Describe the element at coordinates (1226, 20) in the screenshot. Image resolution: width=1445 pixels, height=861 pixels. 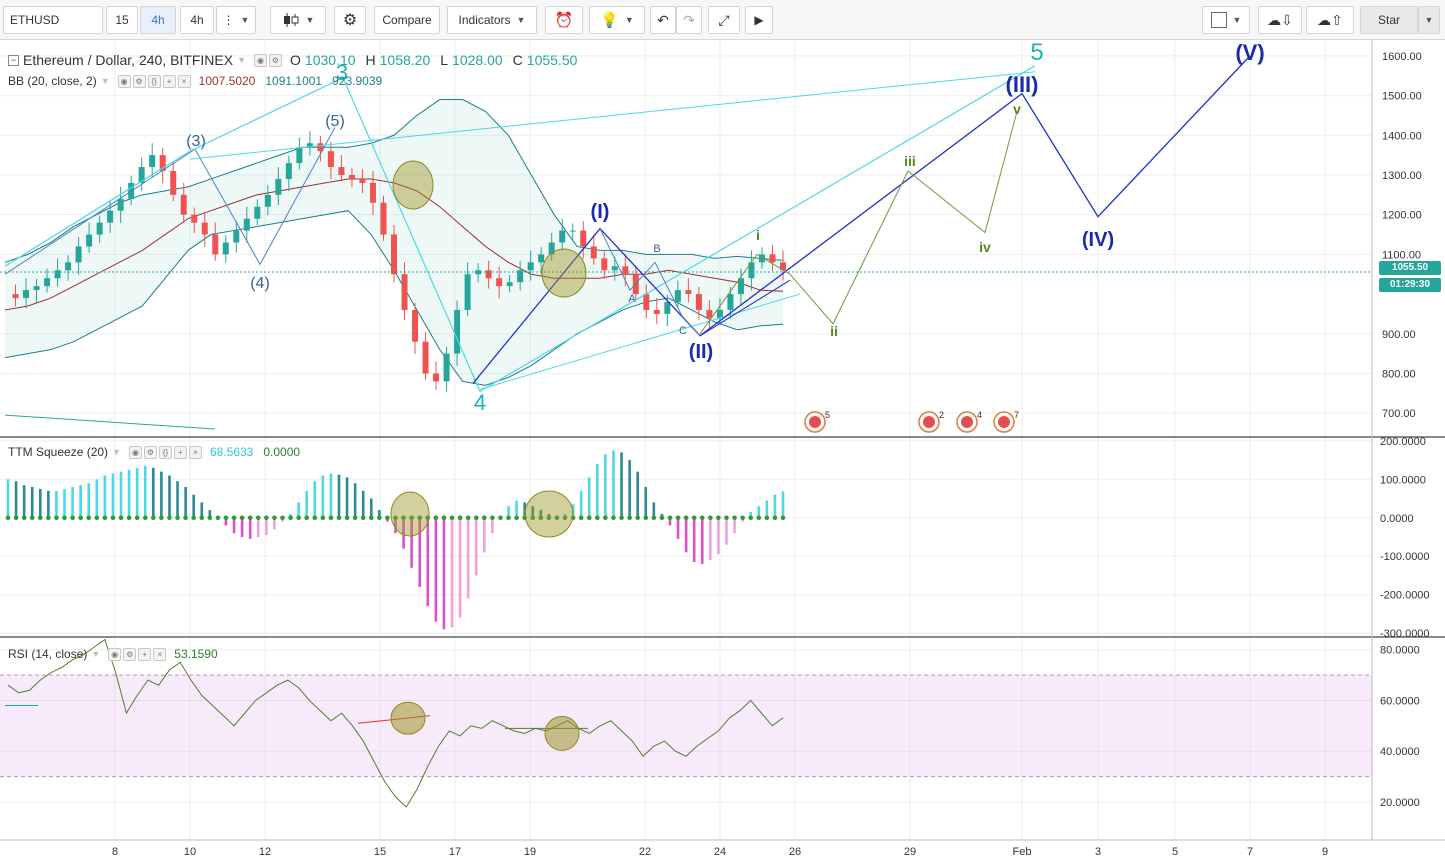
I see `layout-button: ▼` at that location.